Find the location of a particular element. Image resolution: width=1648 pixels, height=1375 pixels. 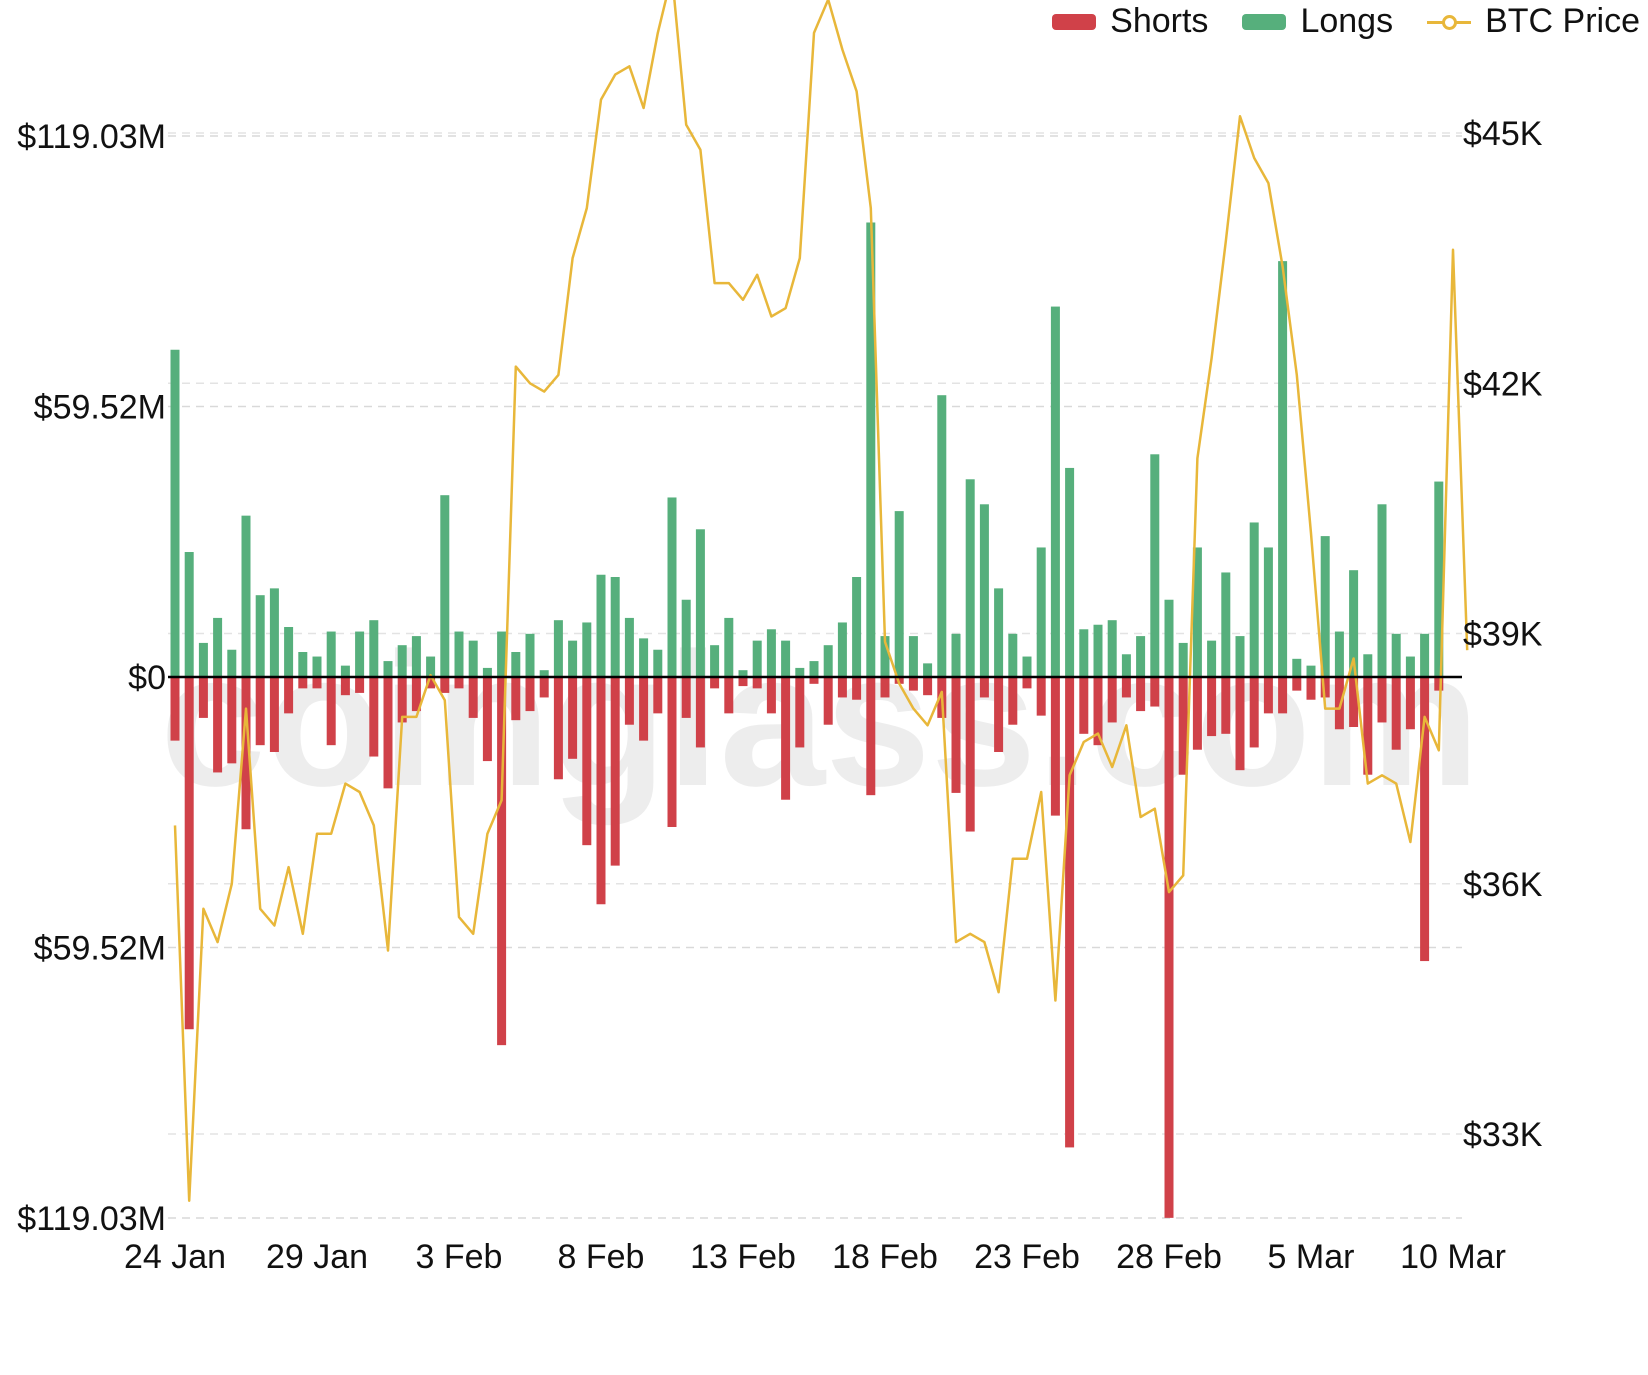

x-axis-tick-label: 28 Feb is located at coordinates (1169, 1257).